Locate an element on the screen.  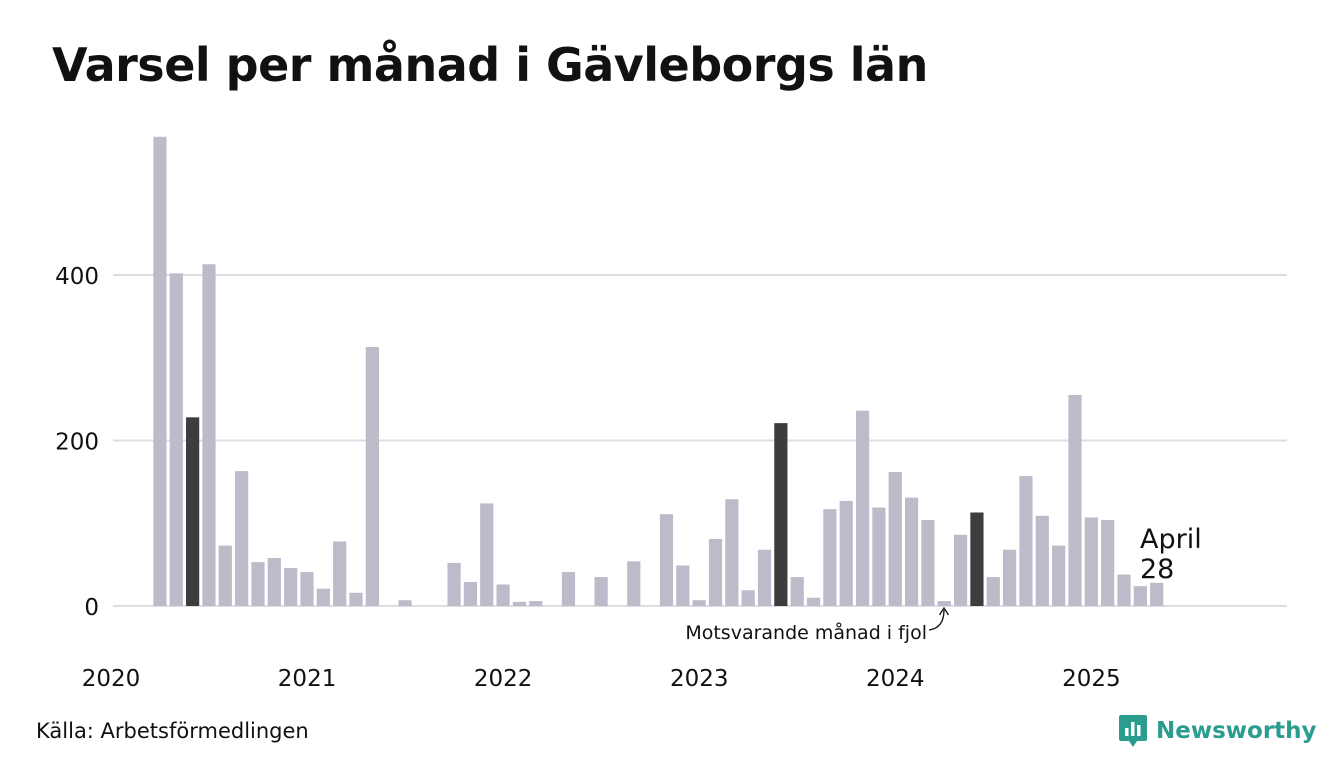
previous-year-arrowhead is located at coordinates (944, 611).